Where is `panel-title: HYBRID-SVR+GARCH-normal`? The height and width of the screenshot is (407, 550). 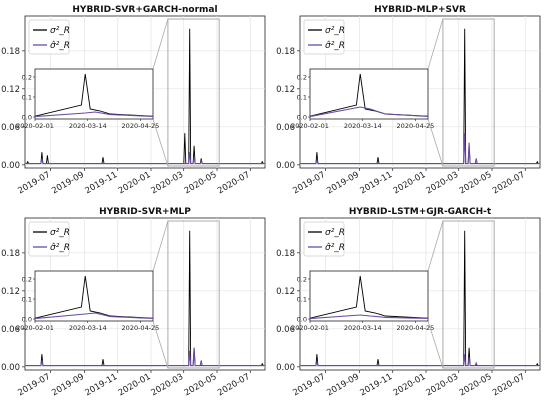 panel-title: HYBRID-SVR+GARCH-normal is located at coordinates (144, 10).